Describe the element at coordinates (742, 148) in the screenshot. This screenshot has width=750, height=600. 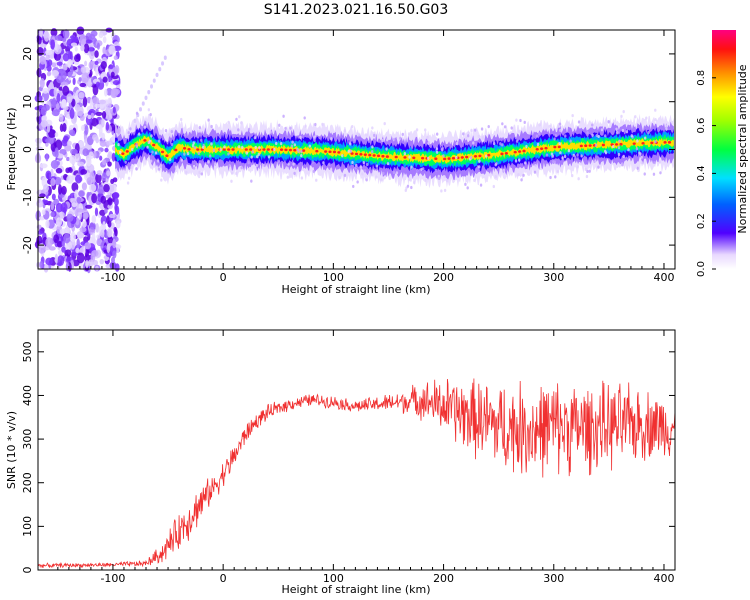
I see `colorbar-label: Normalized spectral amplitude` at that location.